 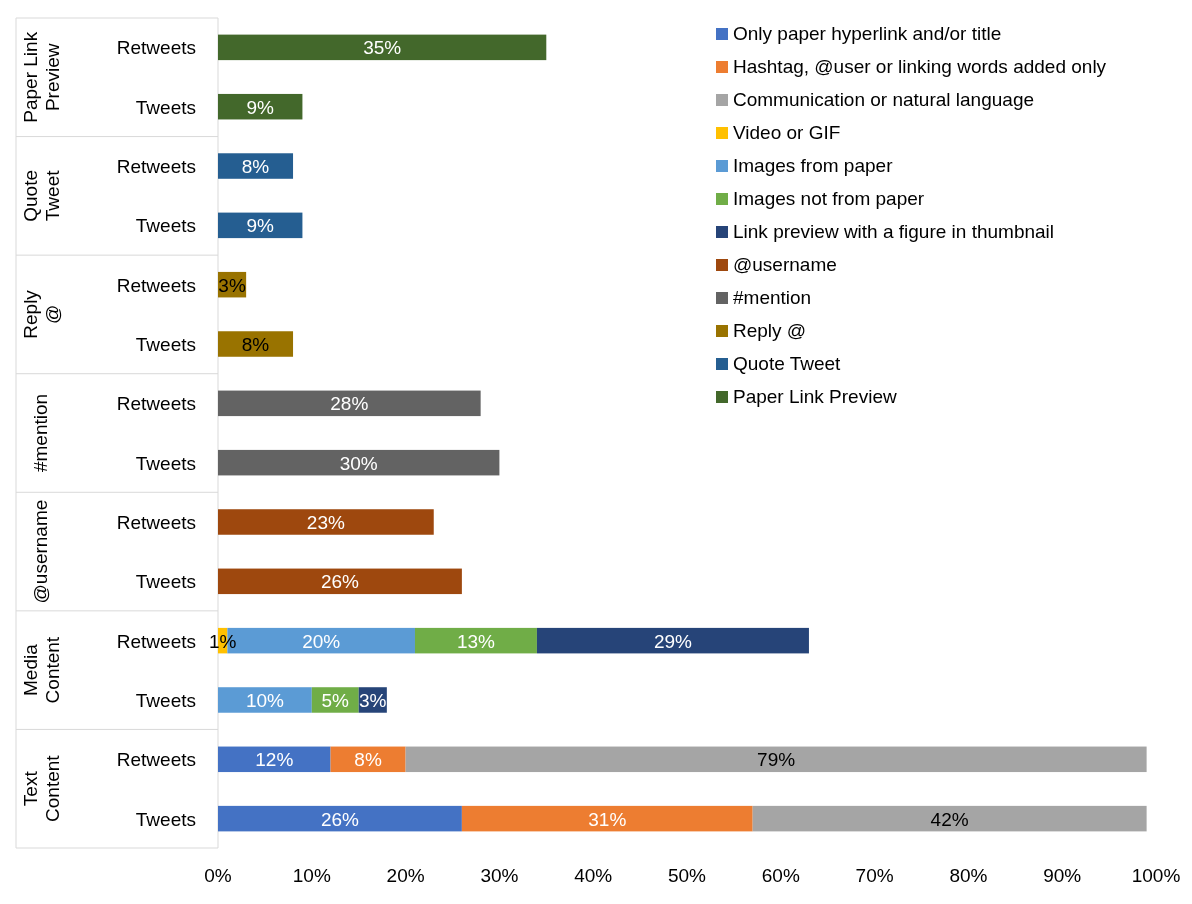 What do you see at coordinates (687, 875) in the screenshot?
I see `x-tick-label: 50%` at bounding box center [687, 875].